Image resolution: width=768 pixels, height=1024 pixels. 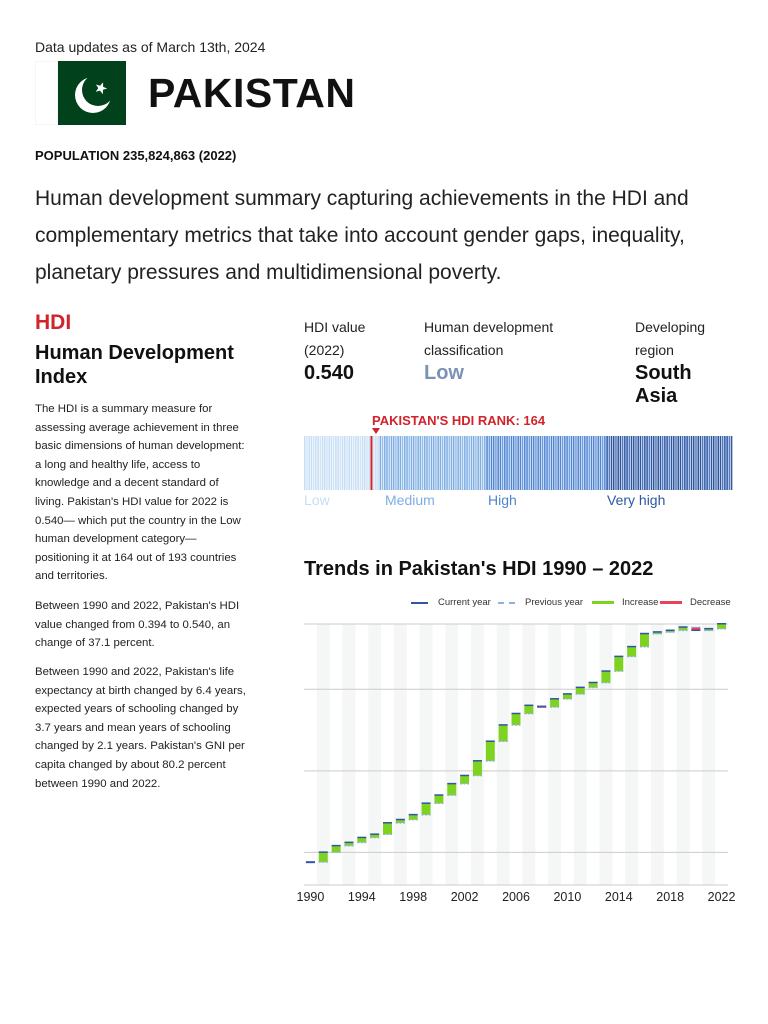 What do you see at coordinates (452, 789) in the screenshot?
I see `hdi-bar-2001` at bounding box center [452, 789].